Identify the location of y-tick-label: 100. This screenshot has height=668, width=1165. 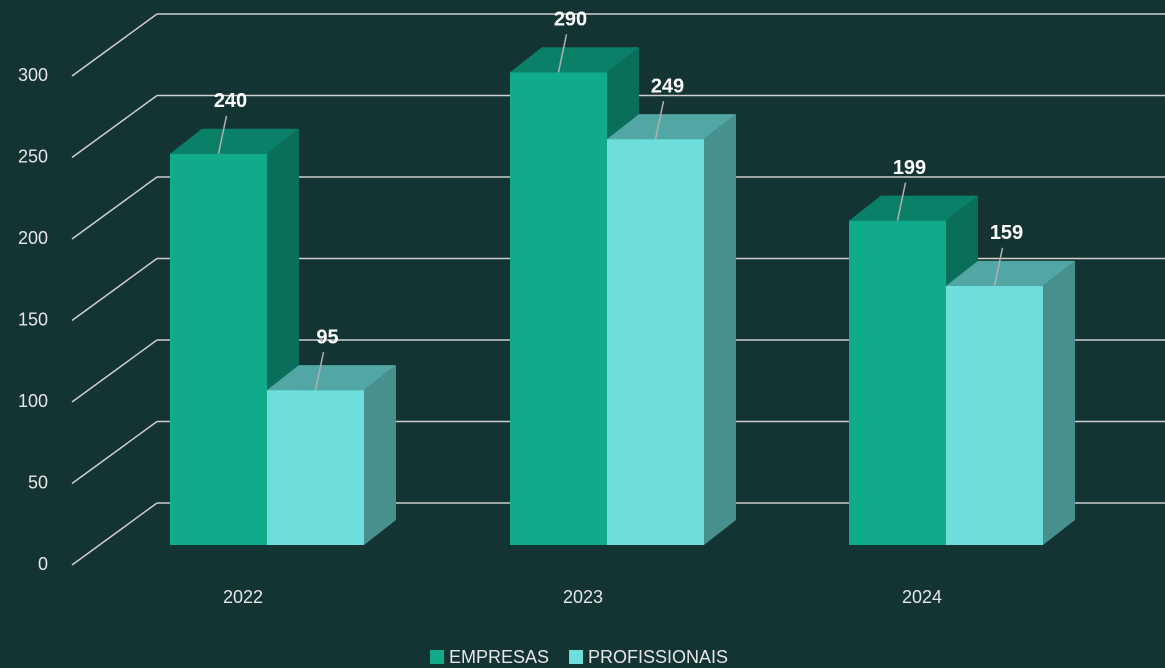
(33, 401).